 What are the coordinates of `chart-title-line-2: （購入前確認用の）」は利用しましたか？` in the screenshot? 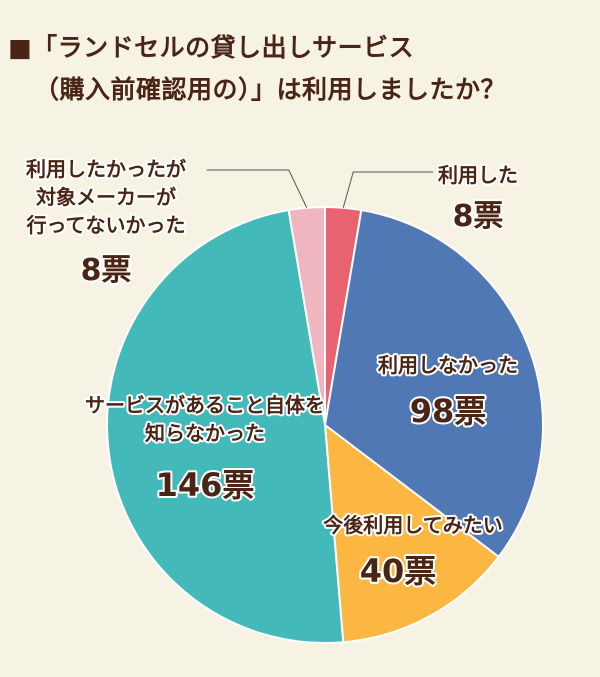 It's located at (270, 89).